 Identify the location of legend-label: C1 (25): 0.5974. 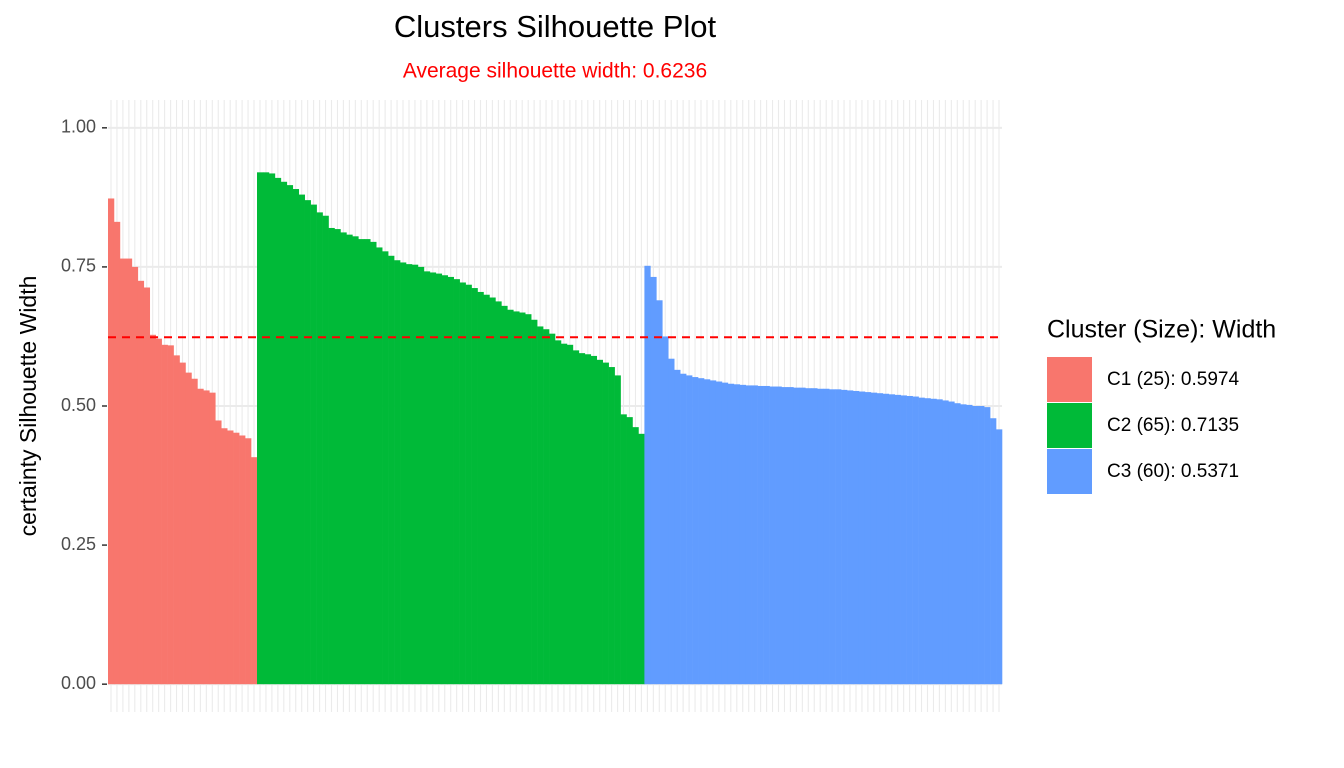
(1173, 379).